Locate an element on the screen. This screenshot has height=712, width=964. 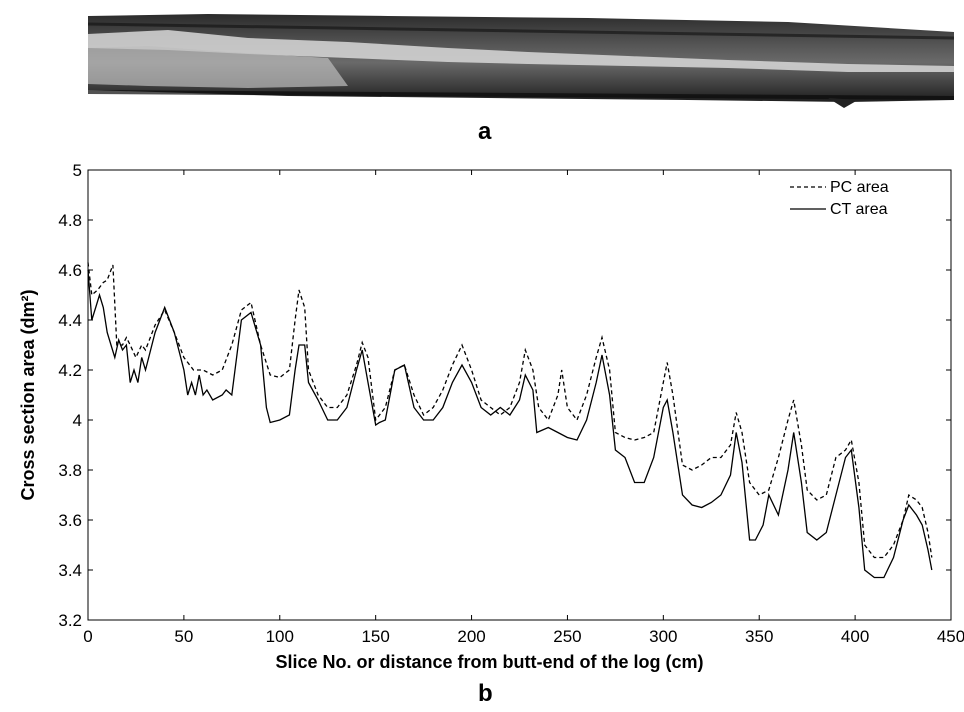
legend-label: PC area is located at coordinates (859, 187).